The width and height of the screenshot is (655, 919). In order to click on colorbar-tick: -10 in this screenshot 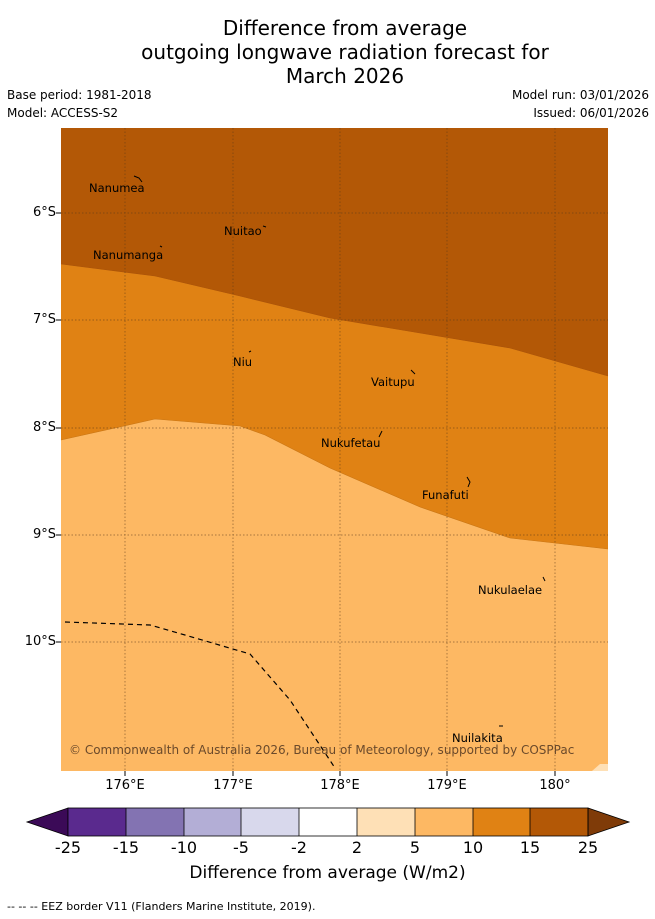, I will do `click(184, 847)`.